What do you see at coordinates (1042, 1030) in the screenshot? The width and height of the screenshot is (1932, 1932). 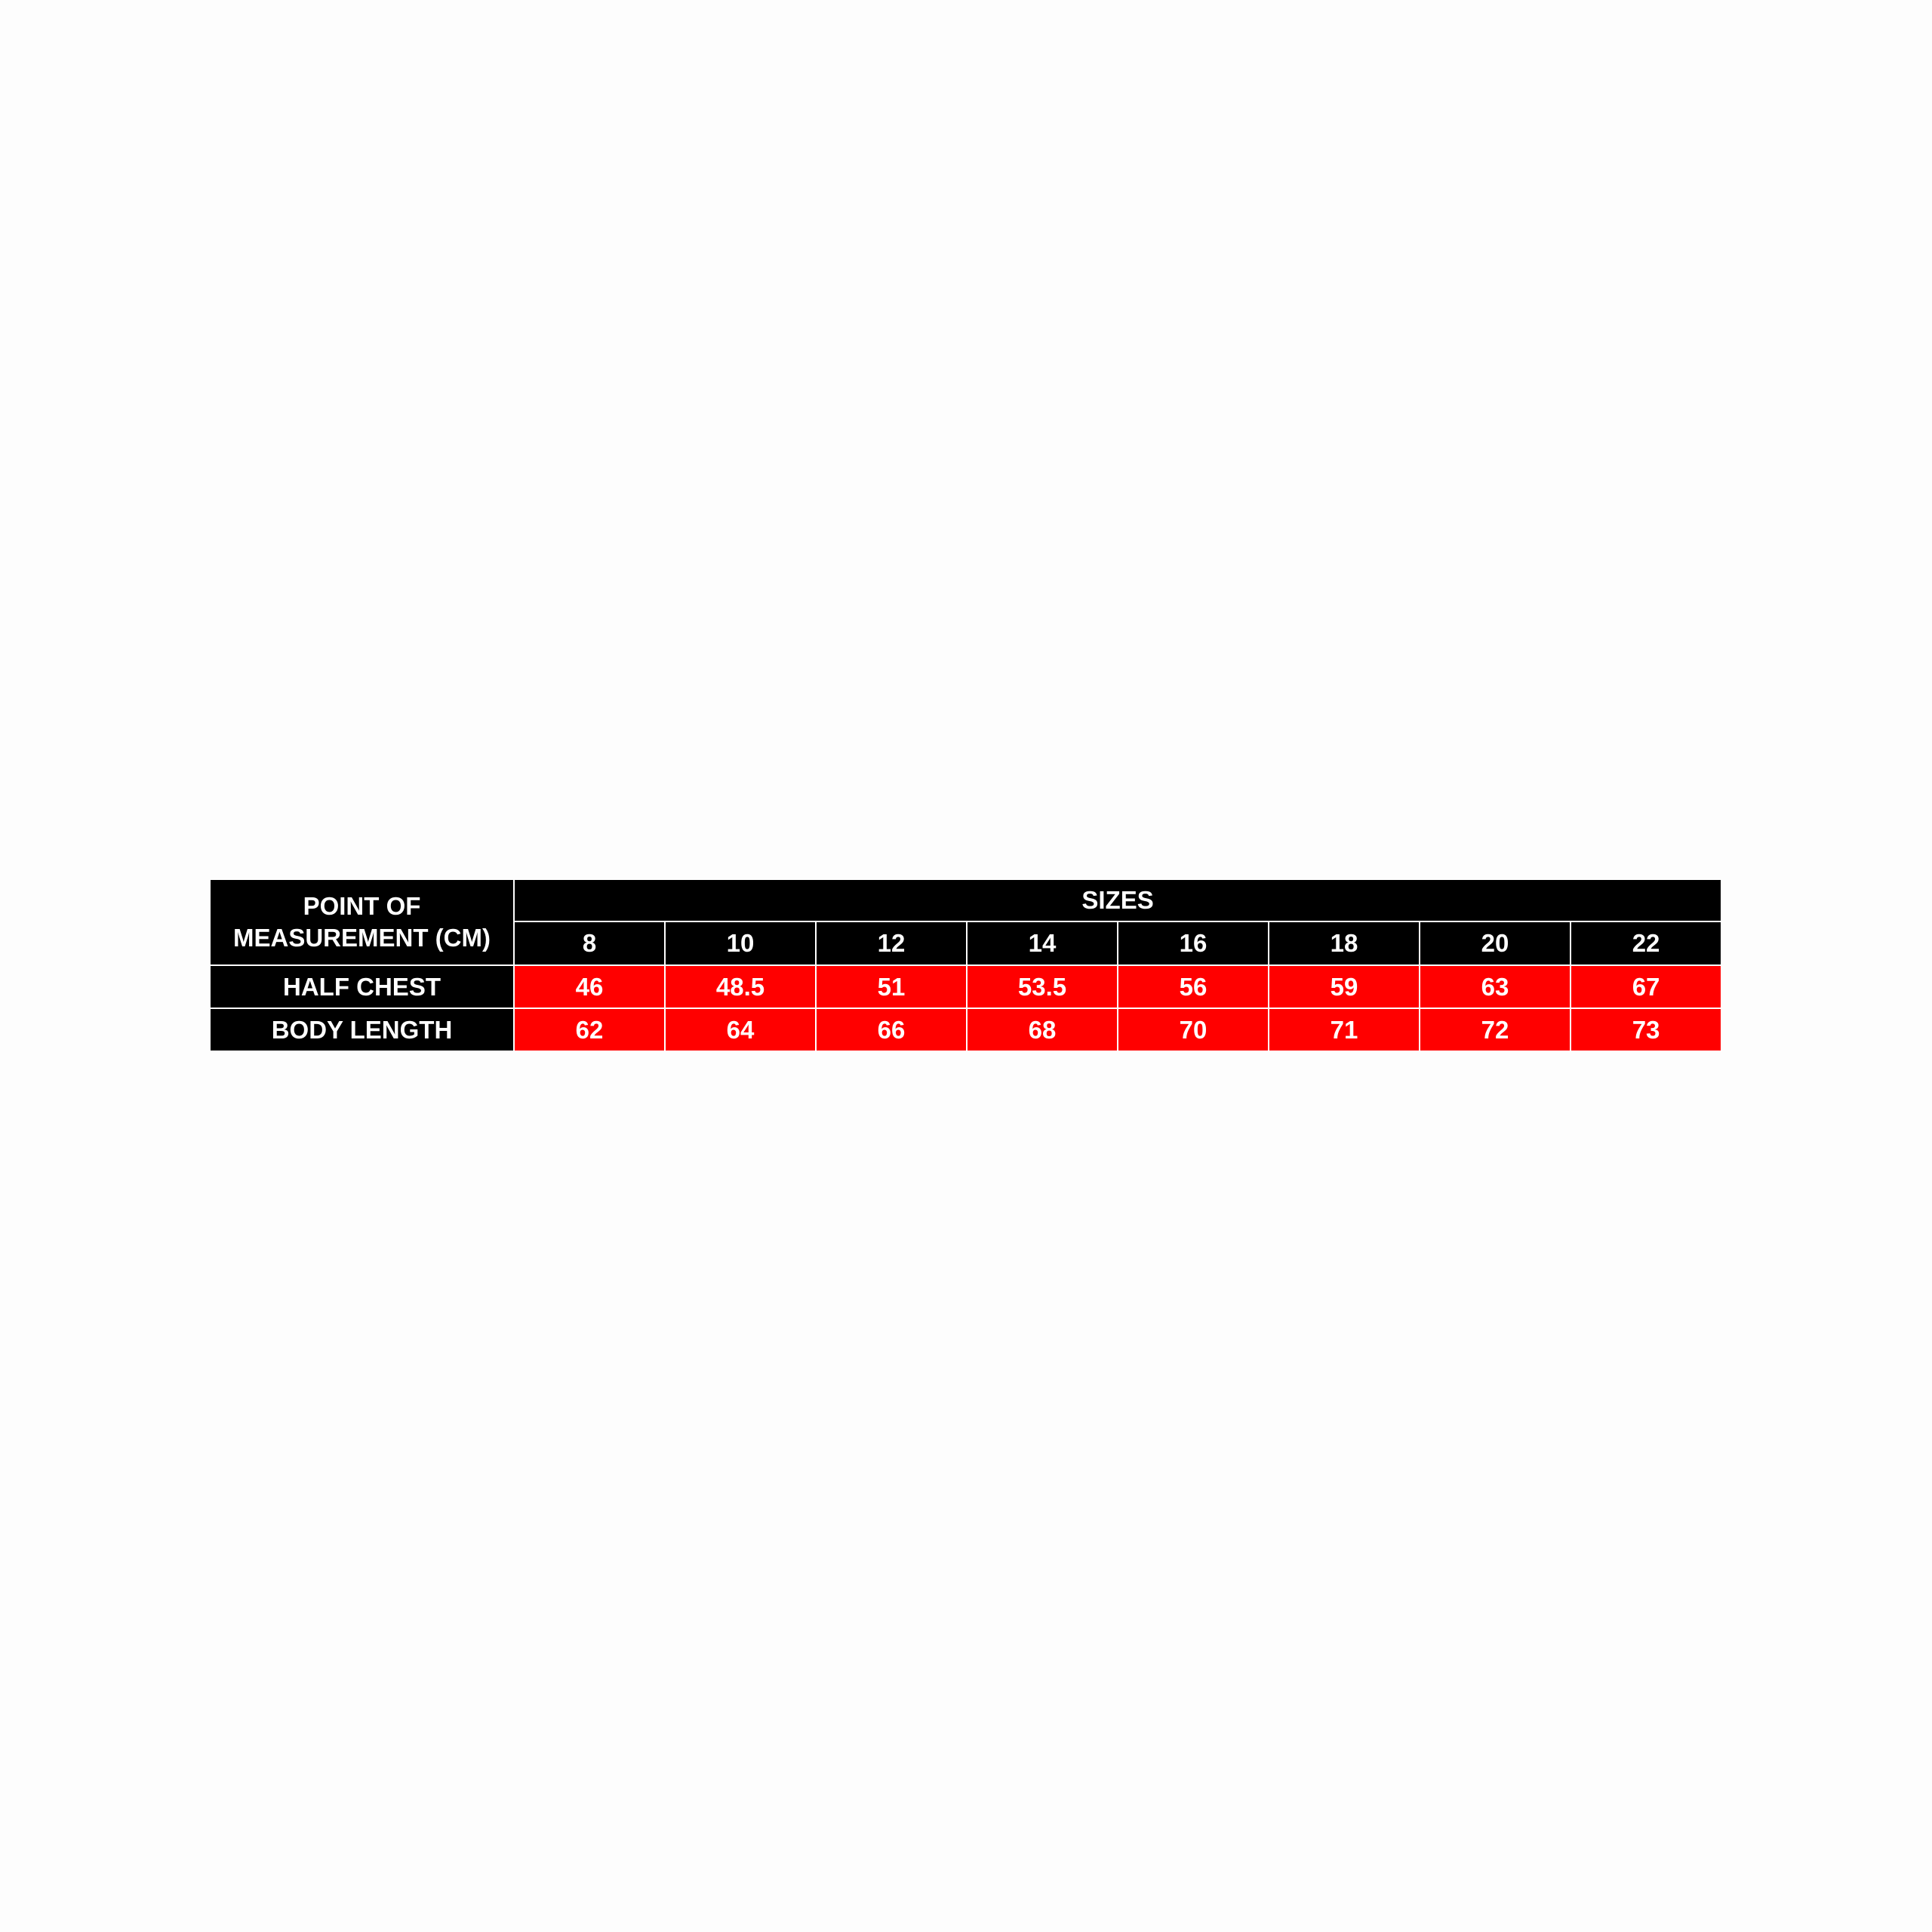 I see `value-cell: 68` at bounding box center [1042, 1030].